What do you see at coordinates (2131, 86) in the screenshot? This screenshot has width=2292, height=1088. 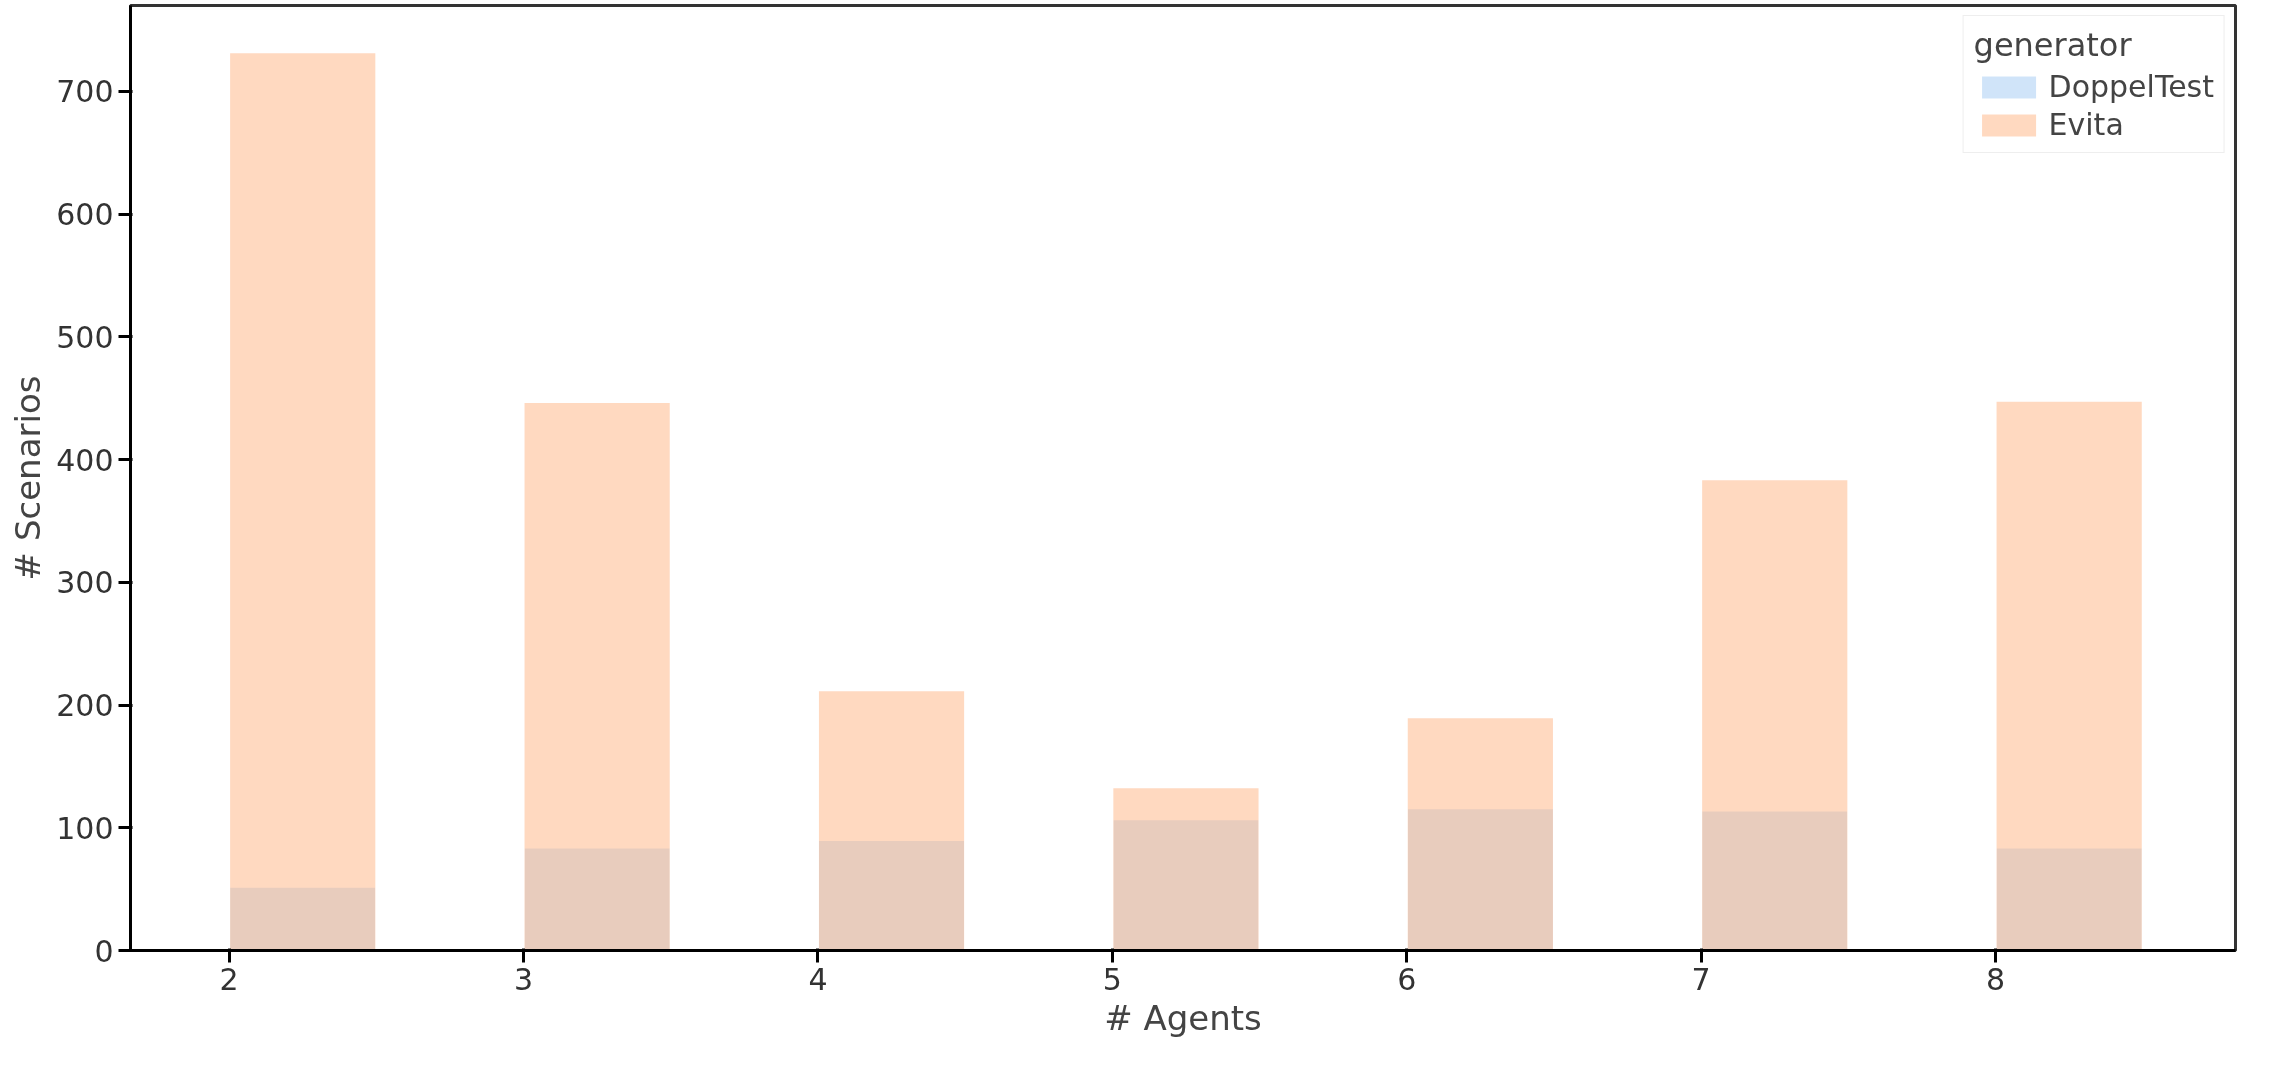 I see `legend-label: DoppelTest` at bounding box center [2131, 86].